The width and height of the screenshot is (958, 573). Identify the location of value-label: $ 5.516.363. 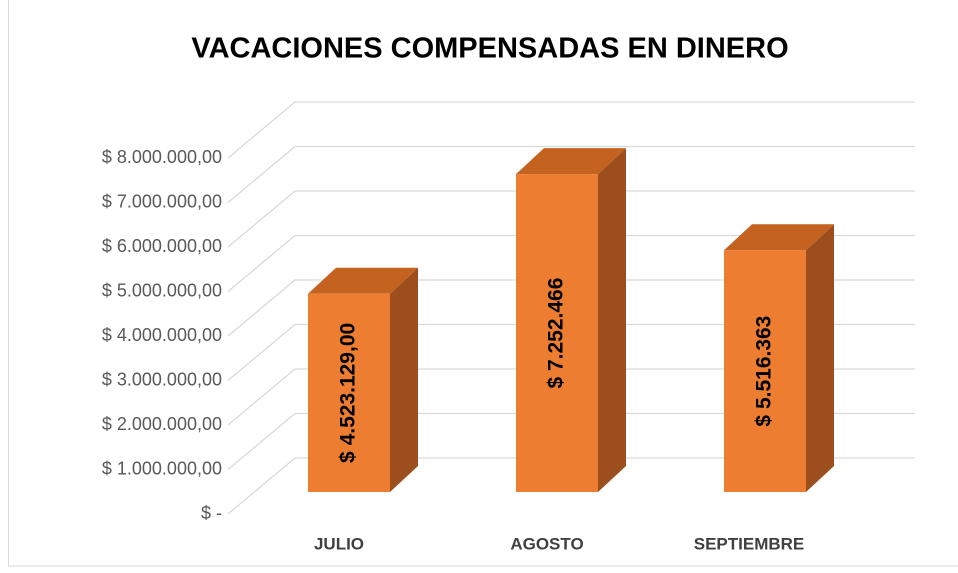
(764, 371).